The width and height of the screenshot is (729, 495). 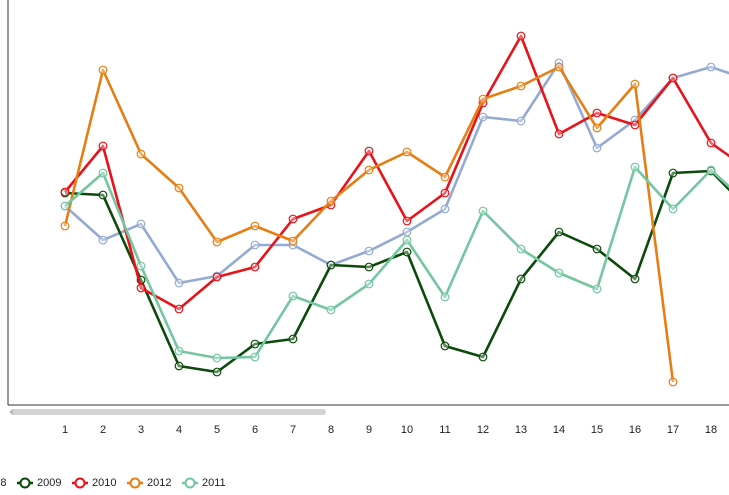 I want to click on x-tick-label: 12, so click(x=483, y=430).